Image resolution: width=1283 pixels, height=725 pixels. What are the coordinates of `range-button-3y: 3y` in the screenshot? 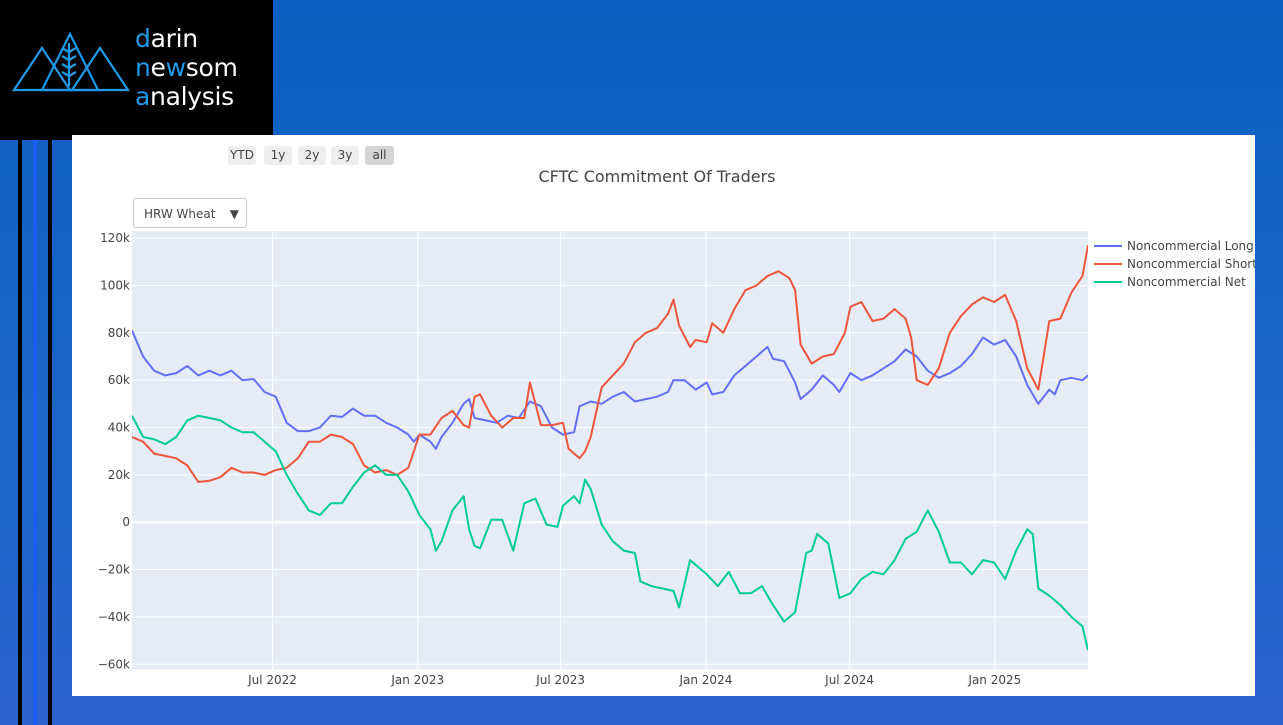 It's located at (345, 155).